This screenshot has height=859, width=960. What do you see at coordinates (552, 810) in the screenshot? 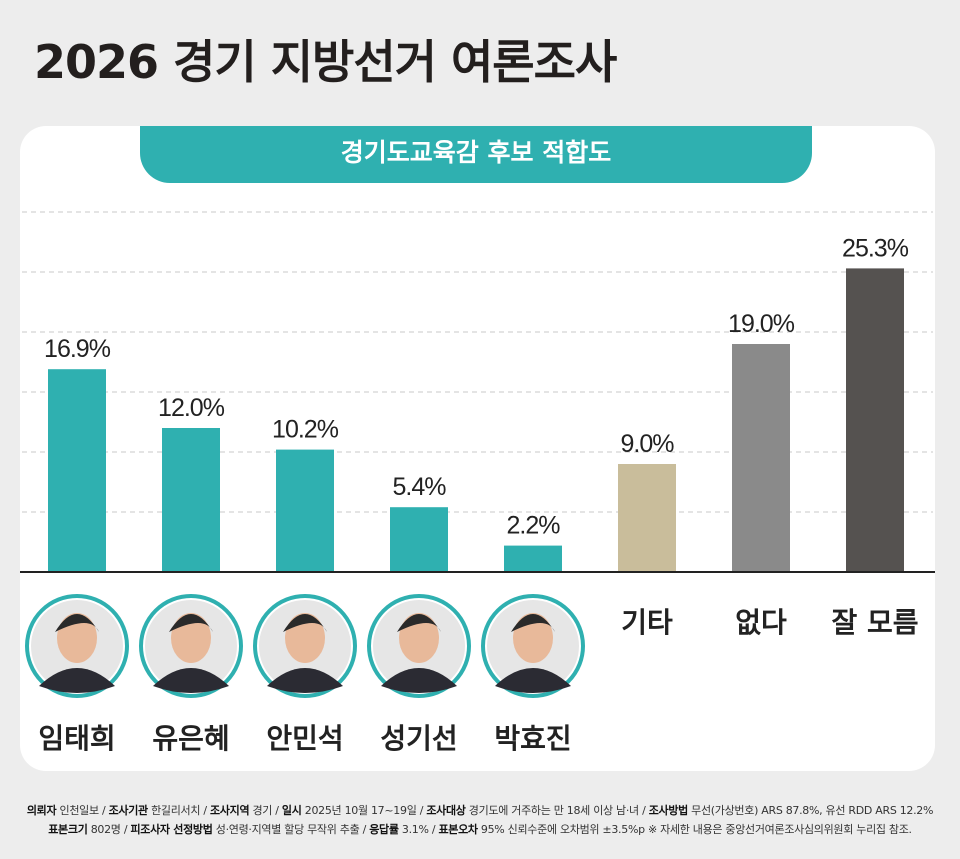
I see `footer-value: 경기도에 거주하는 만 18세 이상 남·녀` at bounding box center [552, 810].